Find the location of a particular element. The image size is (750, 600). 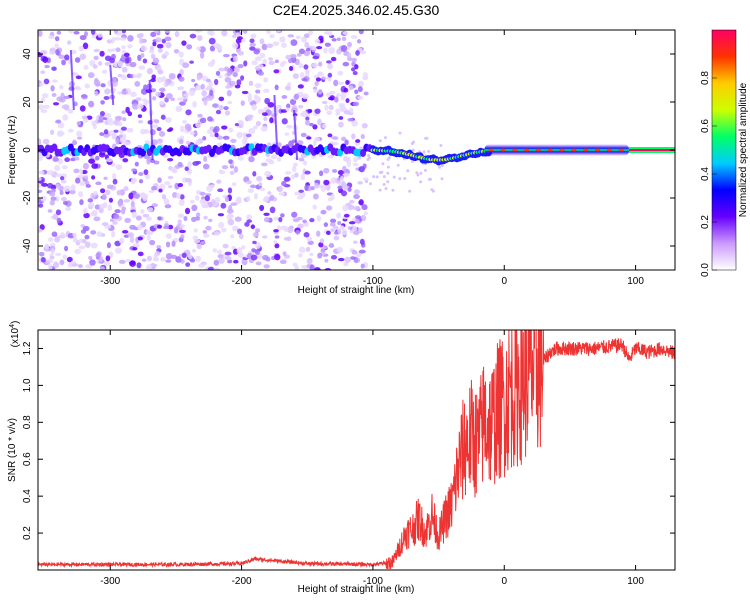

colorbar-label: Normalized spectral amplitude is located at coordinates (743, 149).